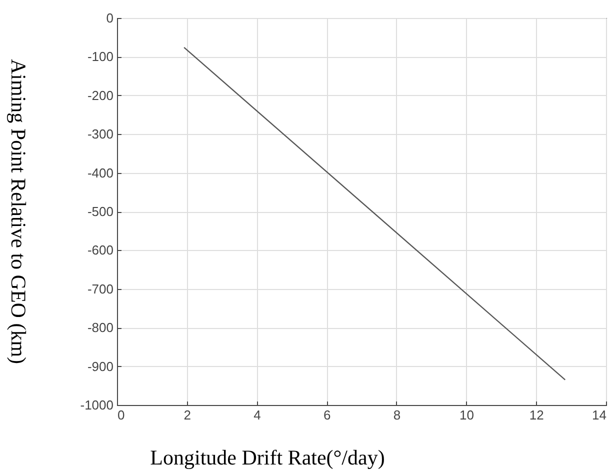  What do you see at coordinates (397, 415) in the screenshot?
I see `x-tick-label: 8` at bounding box center [397, 415].